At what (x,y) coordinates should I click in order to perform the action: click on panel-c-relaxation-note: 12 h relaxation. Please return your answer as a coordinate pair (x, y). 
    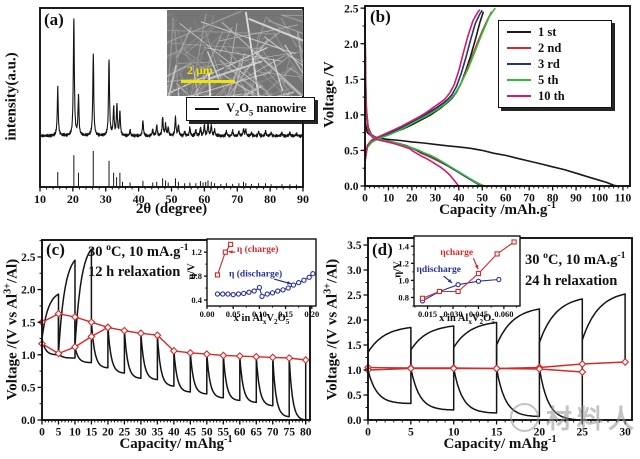
    Looking at the image, I should click on (134, 272).